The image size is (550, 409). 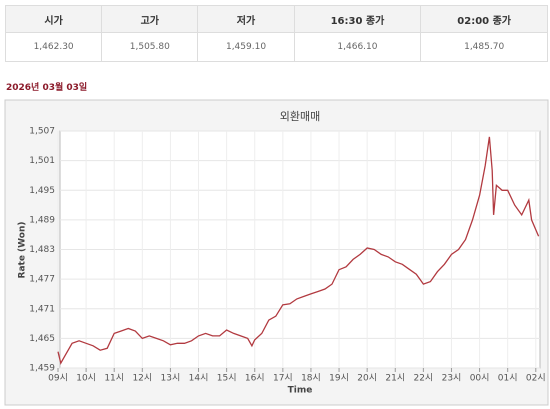 I want to click on value-cell: 1,485.70, so click(x=484, y=47).